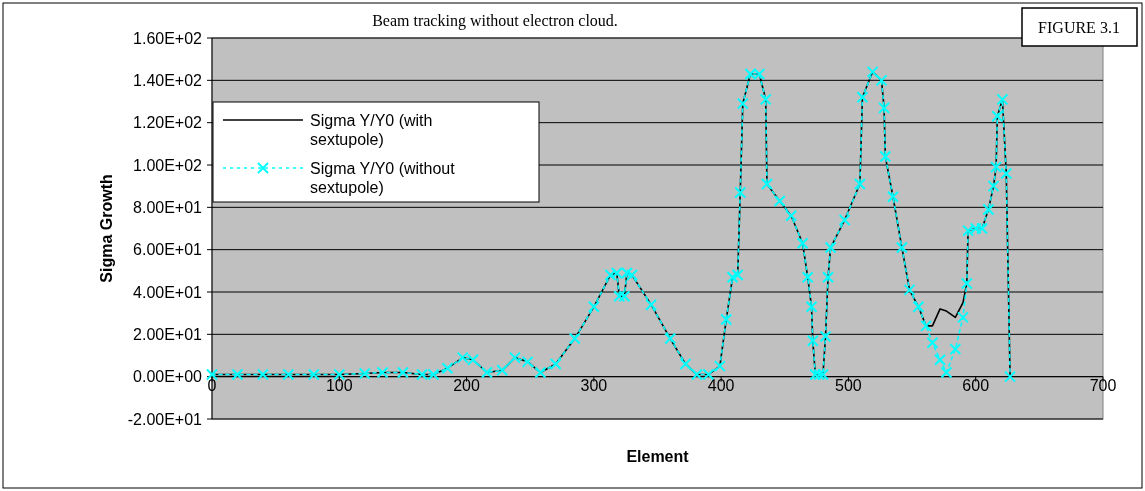 This screenshot has width=1145, height=491. Describe the element at coordinates (658, 456) in the screenshot. I see `x-axis-title: Element` at that location.